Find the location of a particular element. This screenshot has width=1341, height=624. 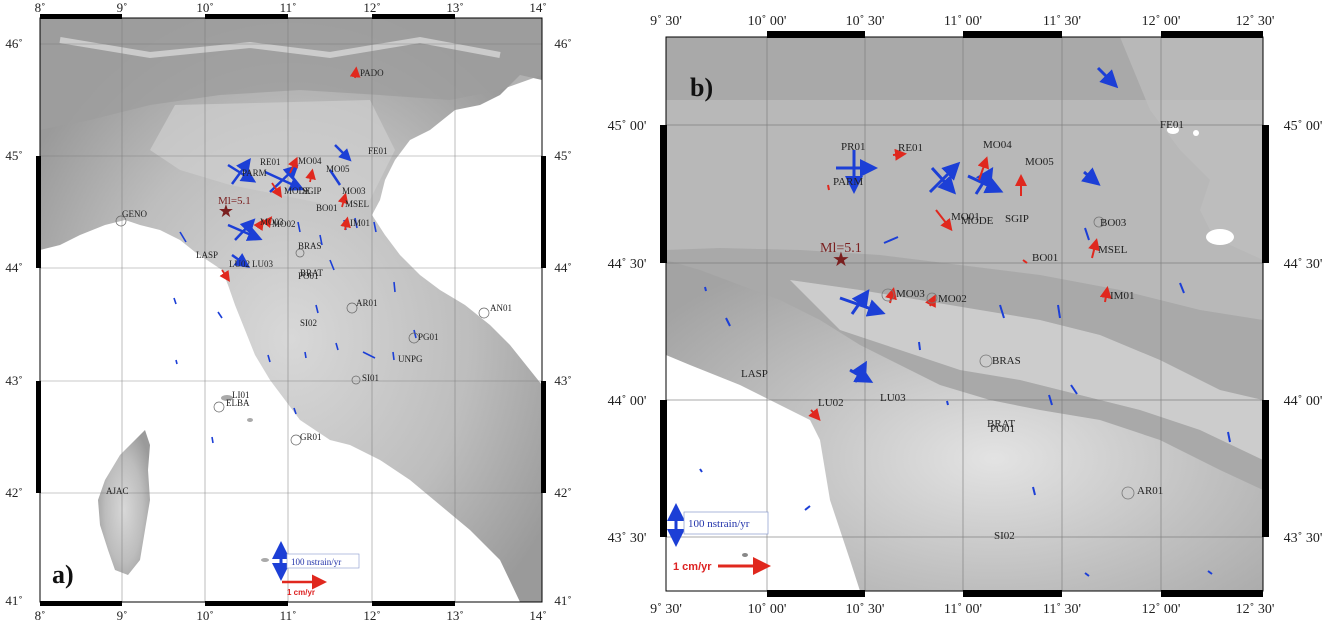

land-corsica is located at coordinates (124, 502).